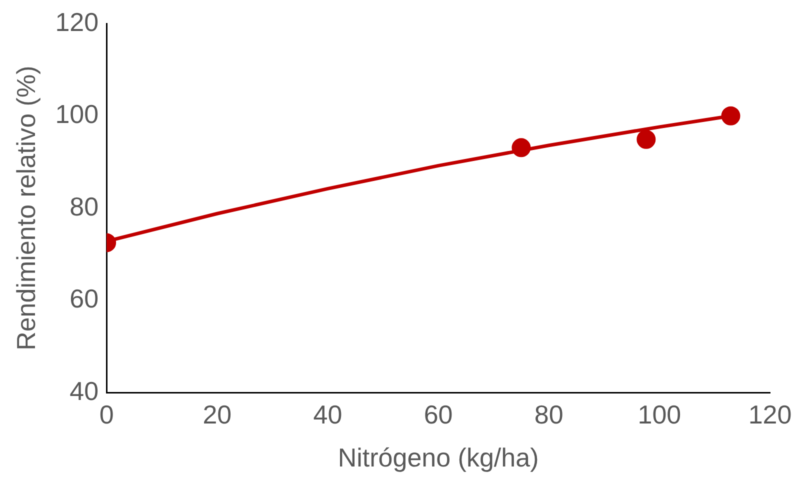  Describe the element at coordinates (84, 299) in the screenshot. I see `y-tick-label: 60` at that location.